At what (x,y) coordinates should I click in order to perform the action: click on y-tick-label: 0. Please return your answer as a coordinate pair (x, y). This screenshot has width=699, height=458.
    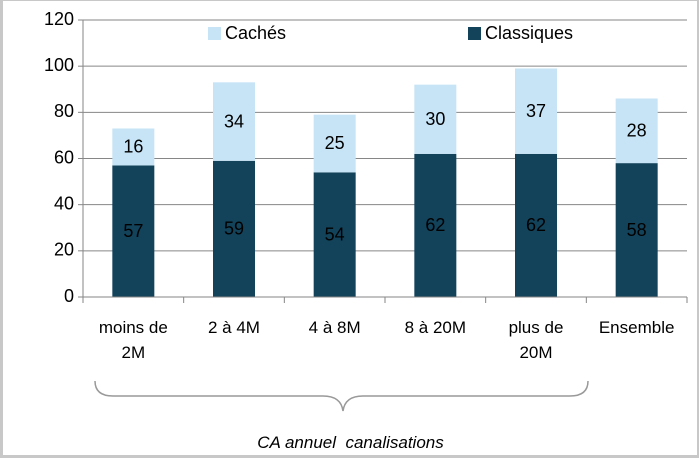
    Looking at the image, I should click on (69, 296).